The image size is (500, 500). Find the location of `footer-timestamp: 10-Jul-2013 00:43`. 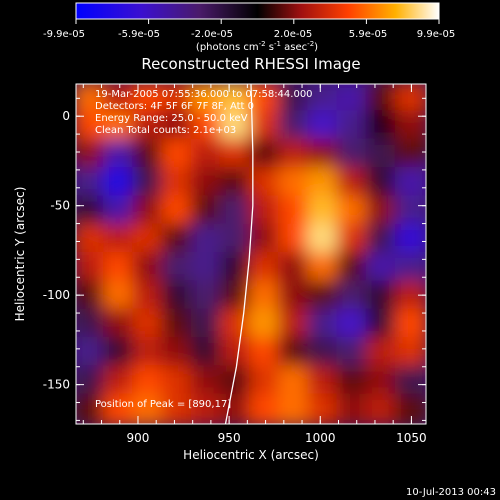

footer-timestamp: 10-Jul-2013 00:43 is located at coordinates (451, 492).